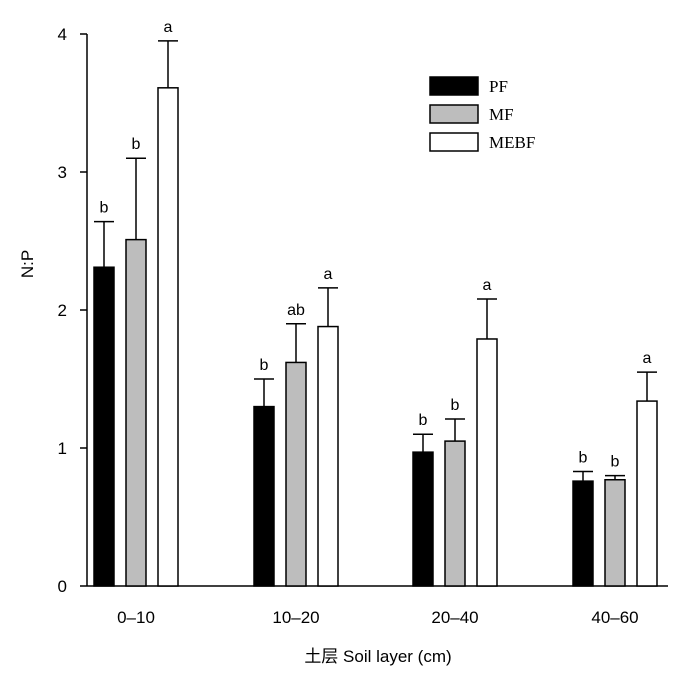  I want to click on legend-label-pf: PF, so click(498, 86).